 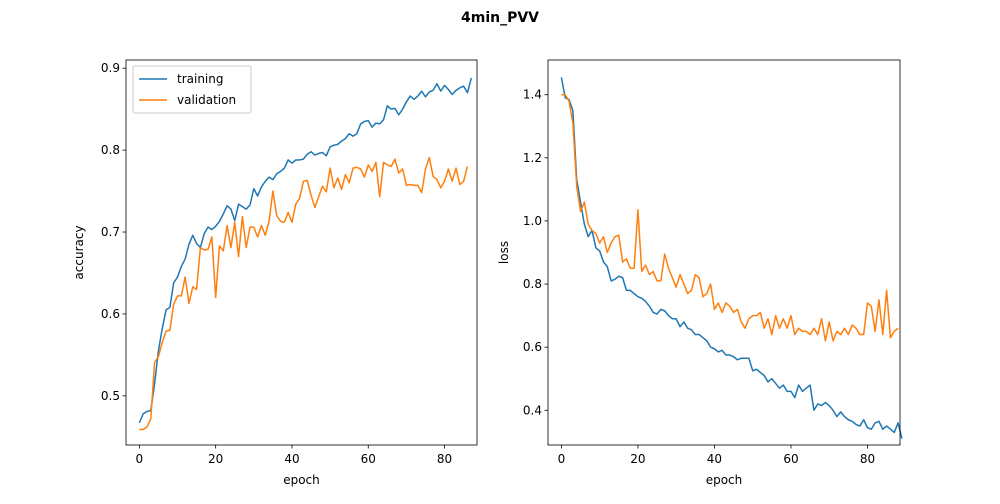 What do you see at coordinates (532, 95) in the screenshot?
I see `y-tick-label: 1.4` at bounding box center [532, 95].